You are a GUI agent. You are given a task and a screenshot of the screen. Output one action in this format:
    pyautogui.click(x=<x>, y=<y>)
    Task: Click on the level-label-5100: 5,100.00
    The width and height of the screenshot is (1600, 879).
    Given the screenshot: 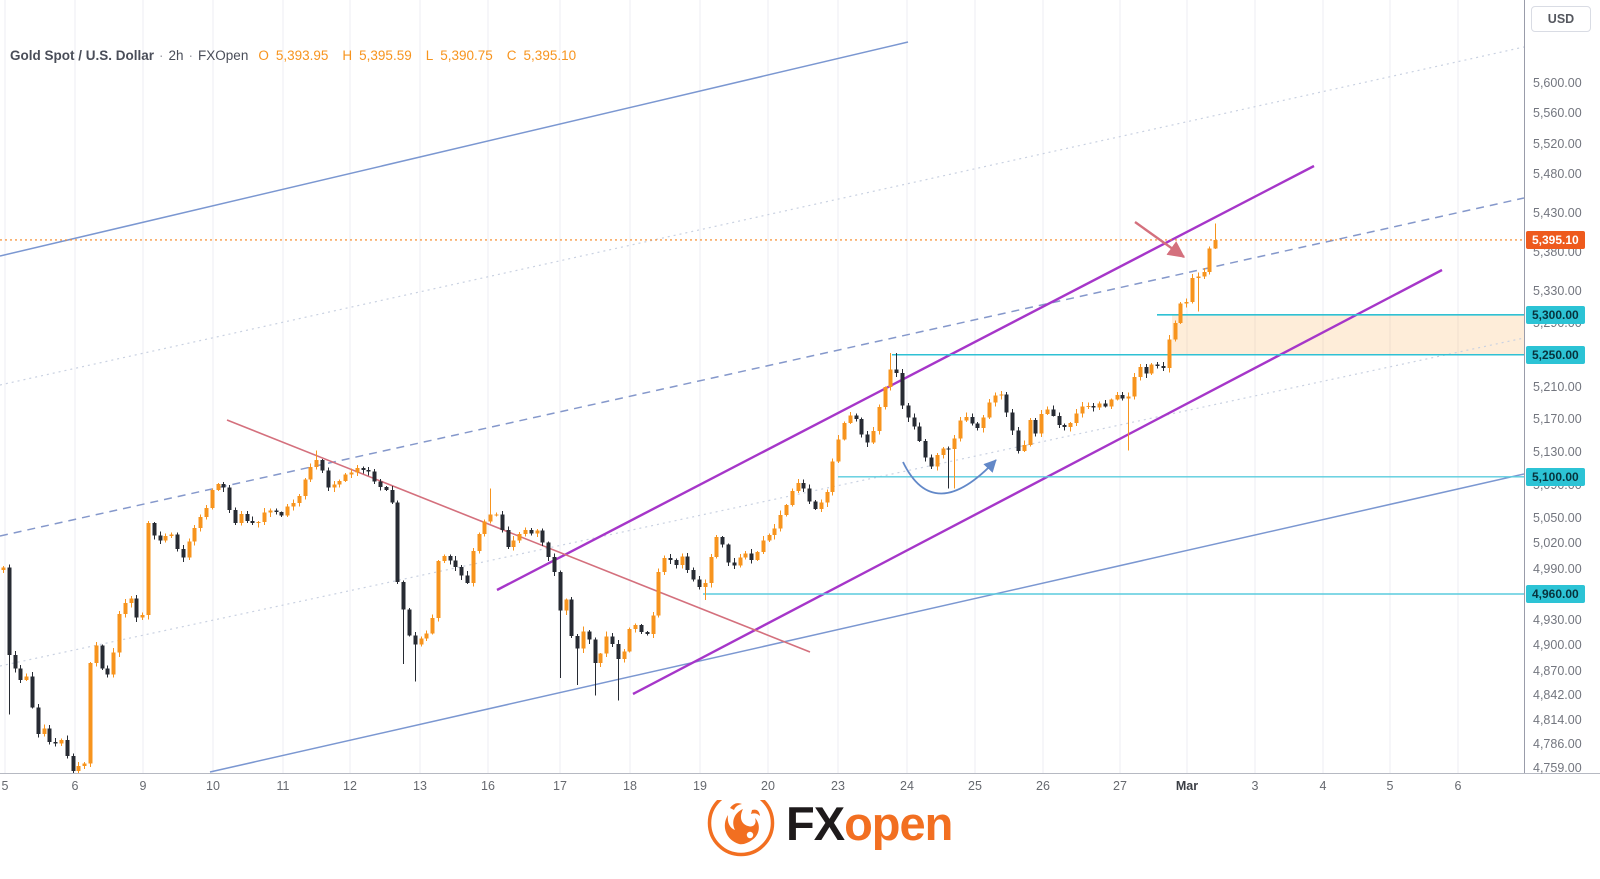 What is the action you would take?
    pyautogui.click(x=1555, y=476)
    